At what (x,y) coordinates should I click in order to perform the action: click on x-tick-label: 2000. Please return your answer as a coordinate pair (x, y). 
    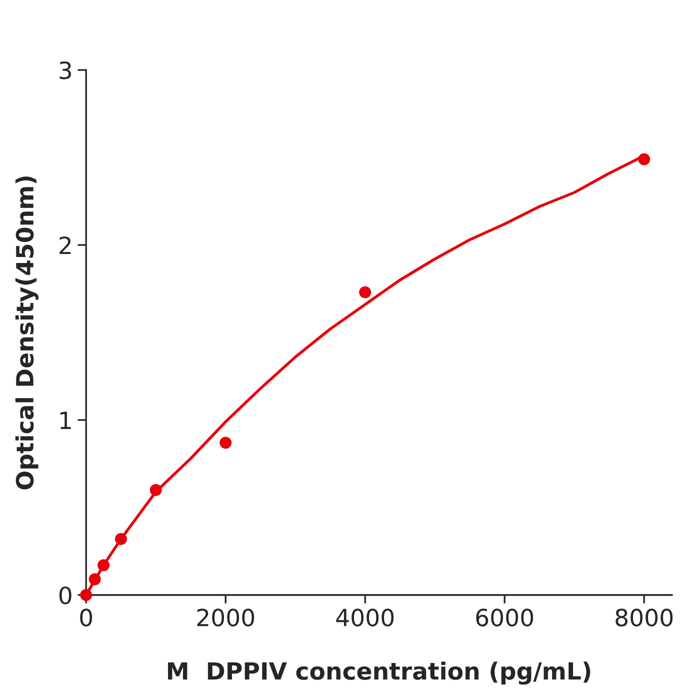
    Looking at the image, I should click on (225, 617).